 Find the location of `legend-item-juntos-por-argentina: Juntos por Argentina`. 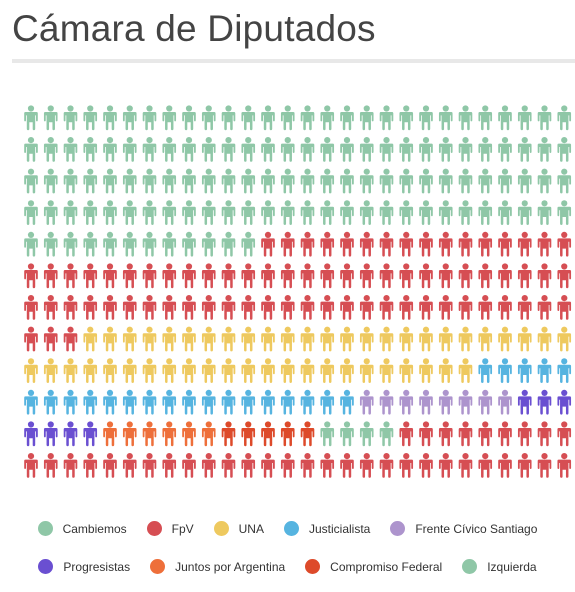

legend-item-juntos-por-argentina: Juntos por Argentina is located at coordinates (217, 566).